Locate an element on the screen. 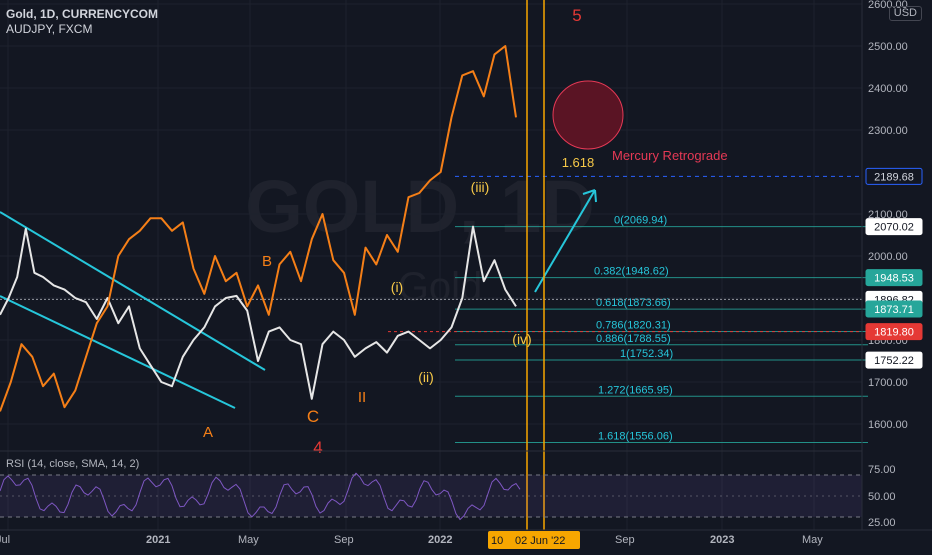 This screenshot has width=932, height=555. fib-level-label: 0.382(1948.62) is located at coordinates (631, 272).